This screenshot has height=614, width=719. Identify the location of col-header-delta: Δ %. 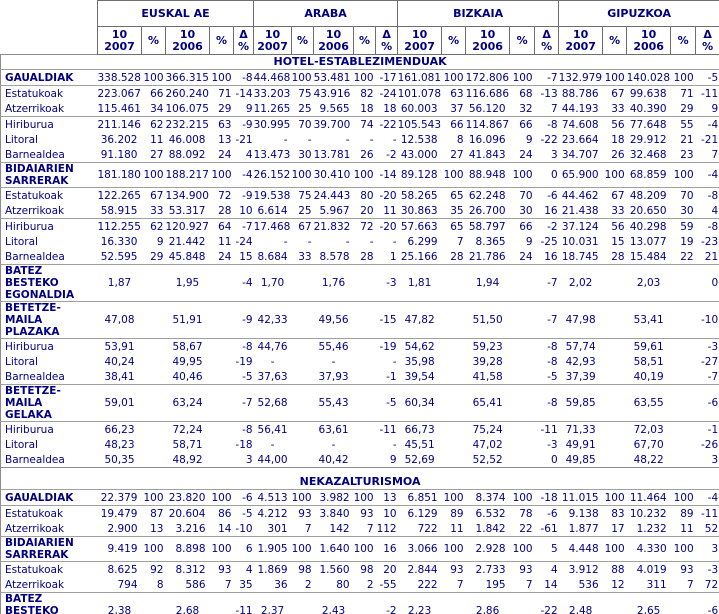
(547, 40).